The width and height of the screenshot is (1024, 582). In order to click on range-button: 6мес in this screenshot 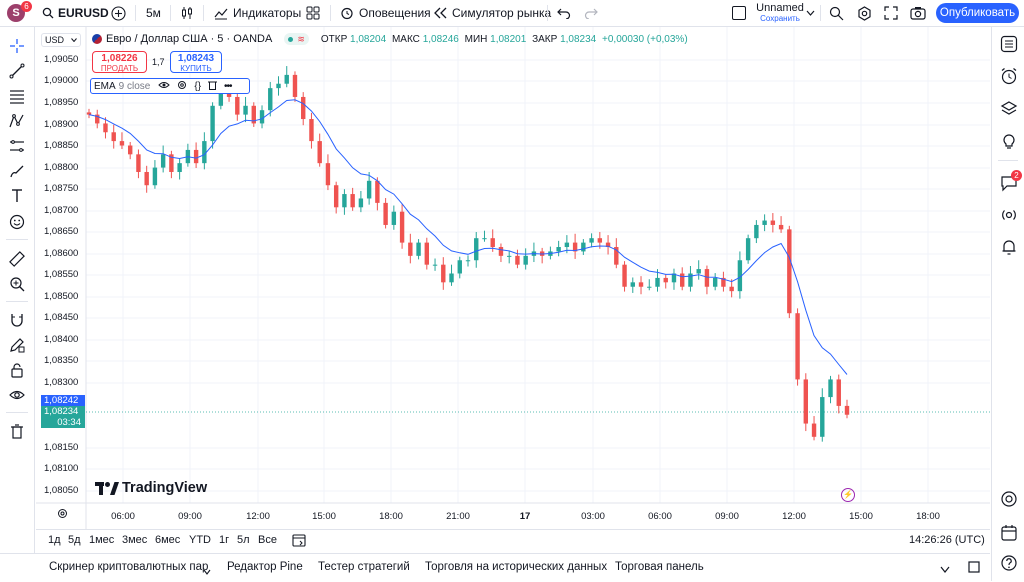, I will do `click(168, 540)`.